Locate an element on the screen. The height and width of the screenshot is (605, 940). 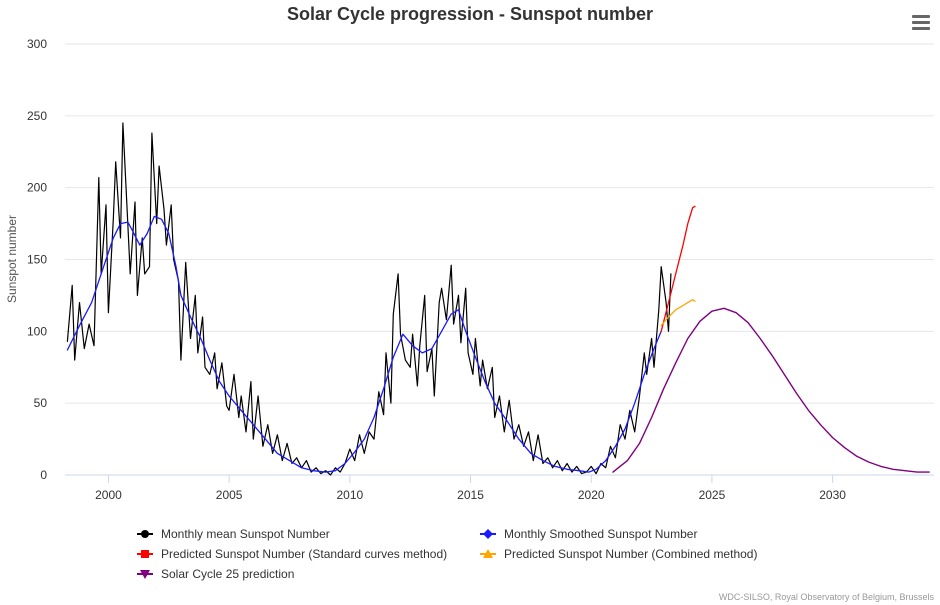
y-tick-label: 100 is located at coordinates (37, 331).